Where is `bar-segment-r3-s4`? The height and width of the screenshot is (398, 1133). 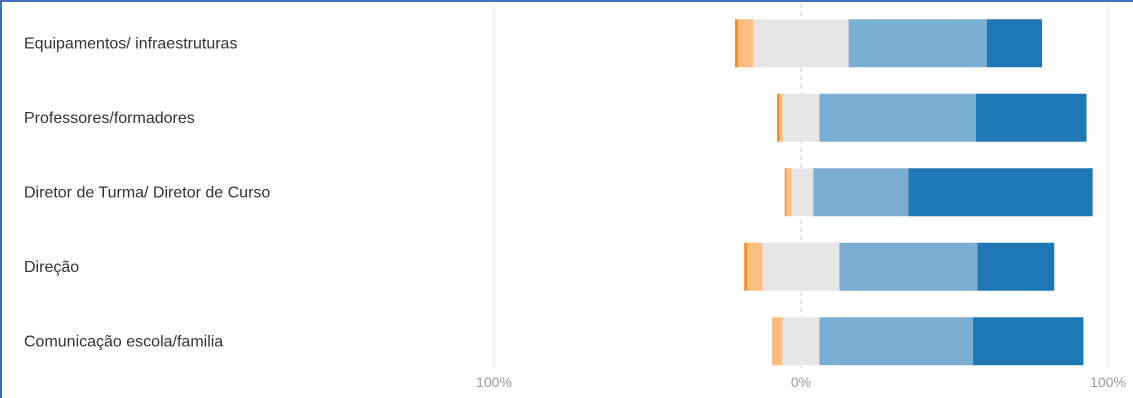 bar-segment-r3-s4 is located at coordinates (1016, 266).